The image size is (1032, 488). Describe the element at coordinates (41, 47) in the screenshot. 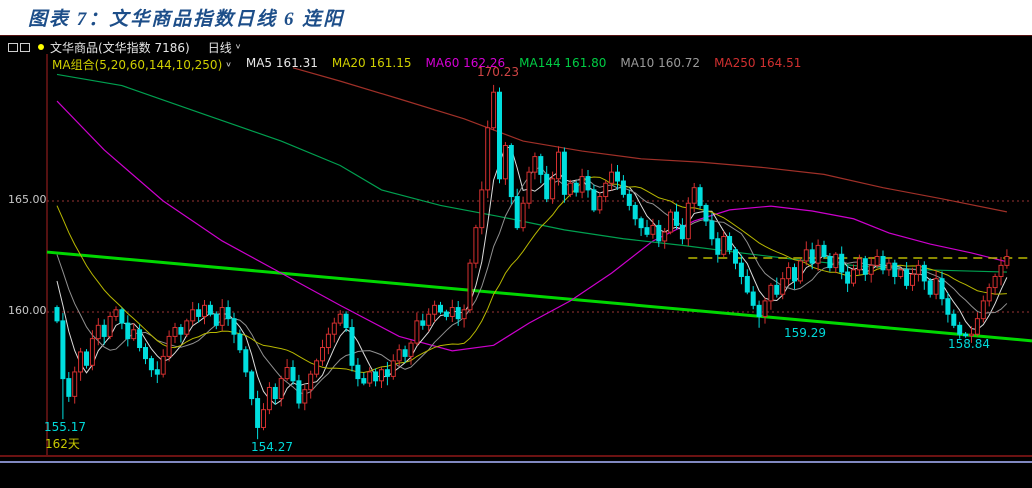

I see `symbol-bullet-icon` at that location.